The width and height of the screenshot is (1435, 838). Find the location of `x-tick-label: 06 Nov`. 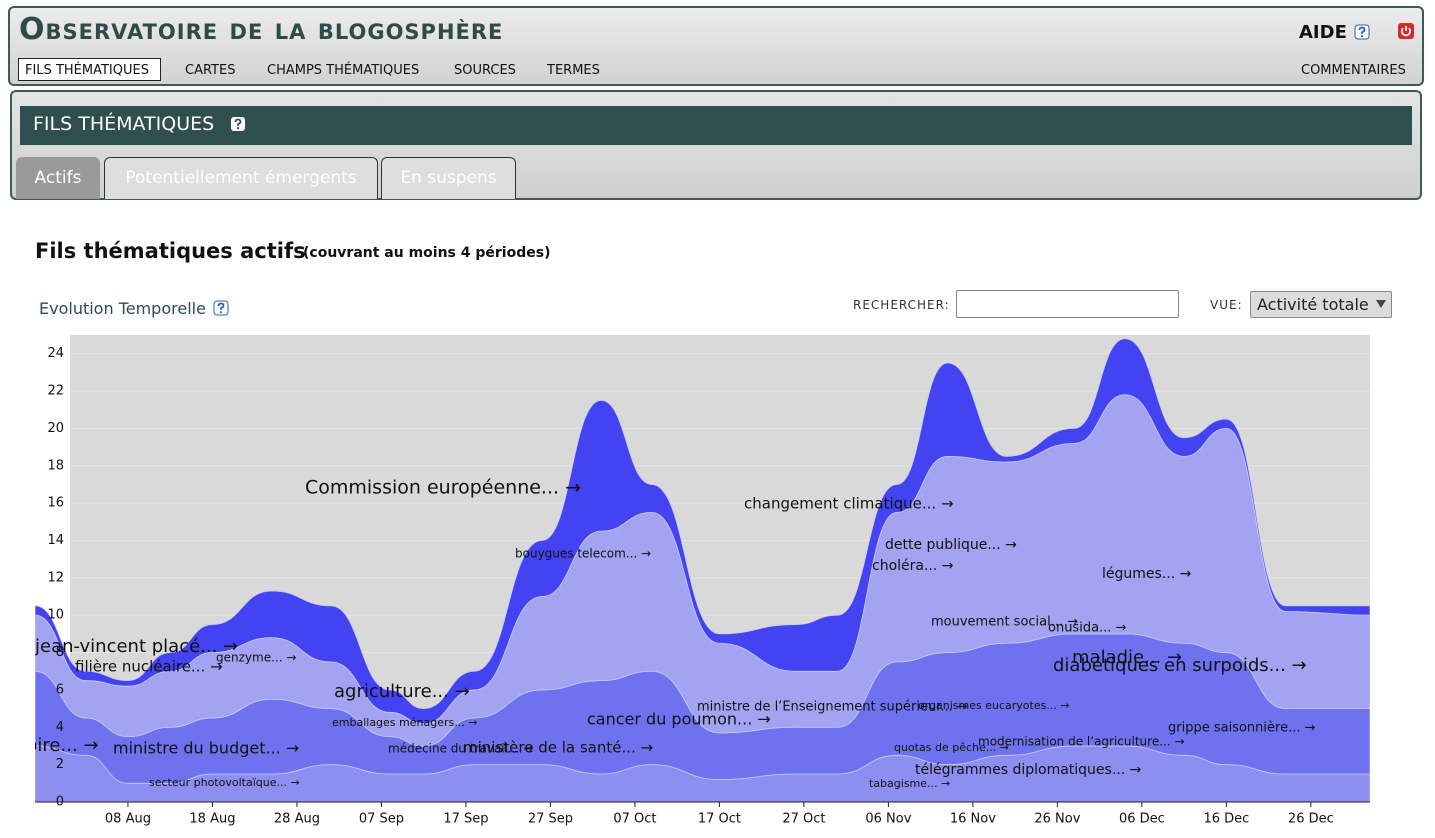

x-tick-label: 06 Nov is located at coordinates (888, 819).